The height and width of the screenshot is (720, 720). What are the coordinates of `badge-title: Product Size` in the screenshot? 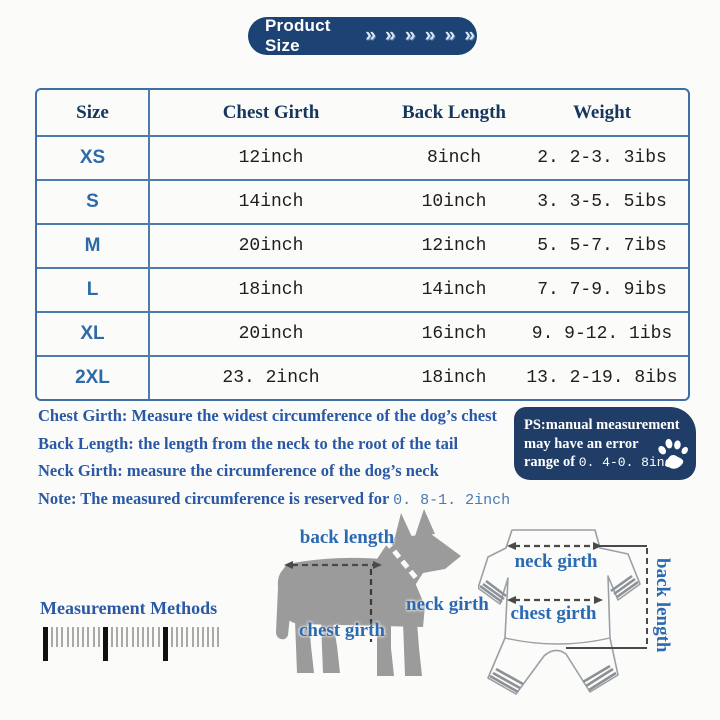 It's located at (298, 35).